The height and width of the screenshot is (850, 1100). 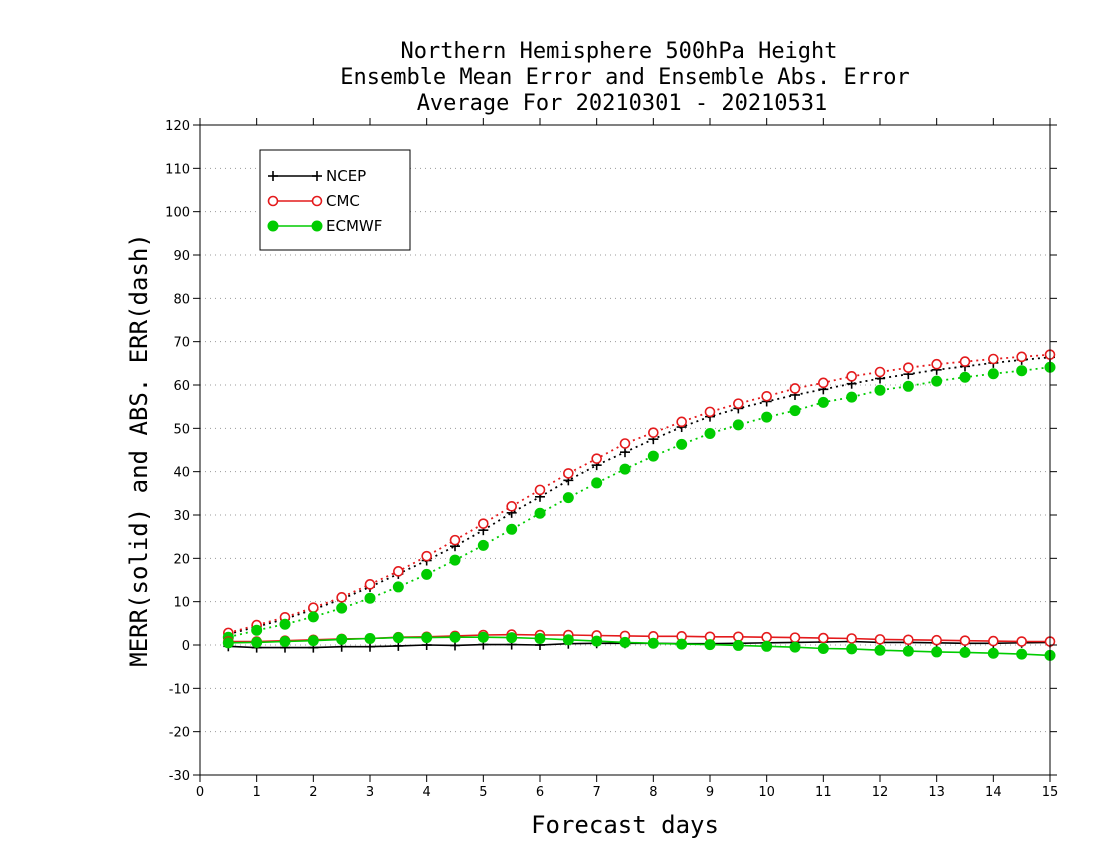 What do you see at coordinates (370, 792) in the screenshot?
I see `x-tick-label: 3` at bounding box center [370, 792].